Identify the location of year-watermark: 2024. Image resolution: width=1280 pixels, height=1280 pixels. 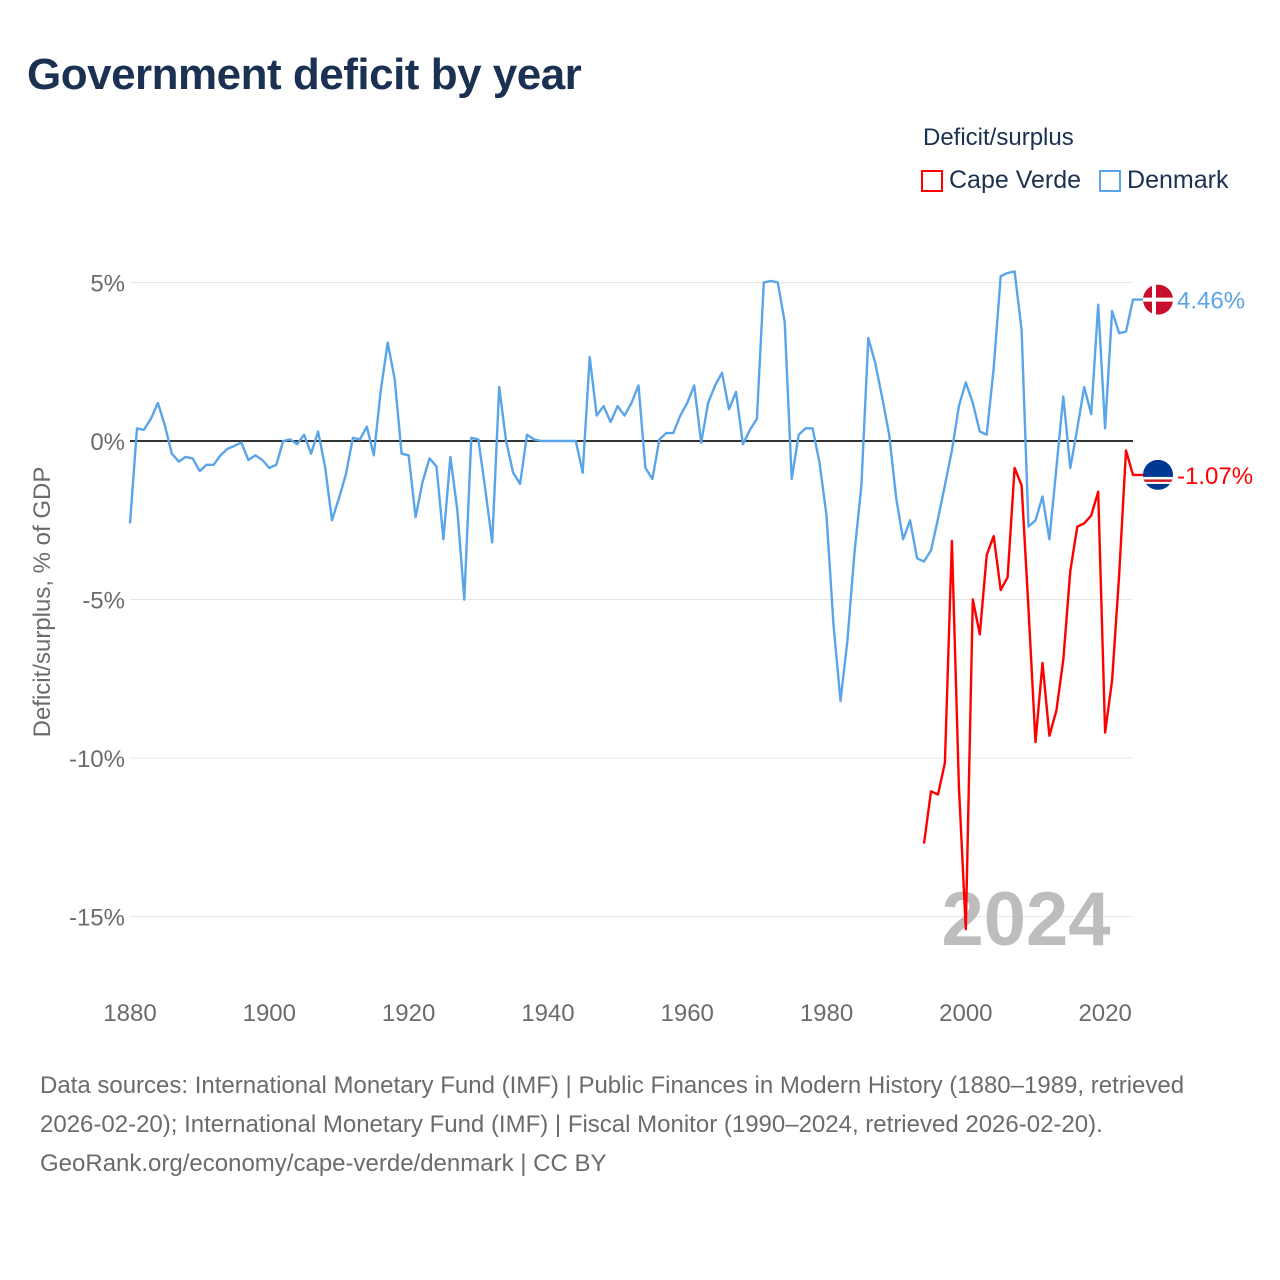
(1025, 919).